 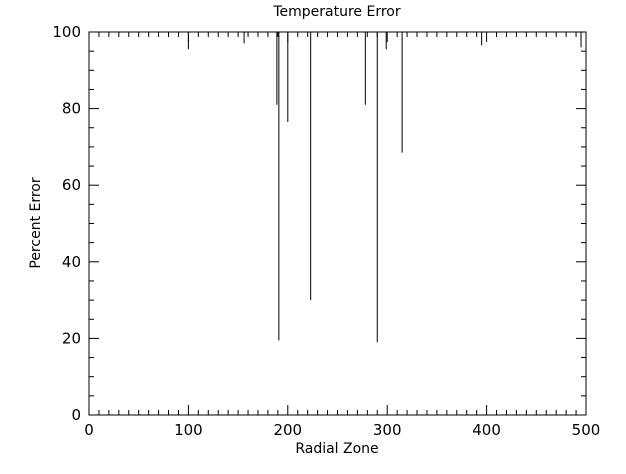 What do you see at coordinates (71, 262) in the screenshot?
I see `y-tick-label: 40` at bounding box center [71, 262].